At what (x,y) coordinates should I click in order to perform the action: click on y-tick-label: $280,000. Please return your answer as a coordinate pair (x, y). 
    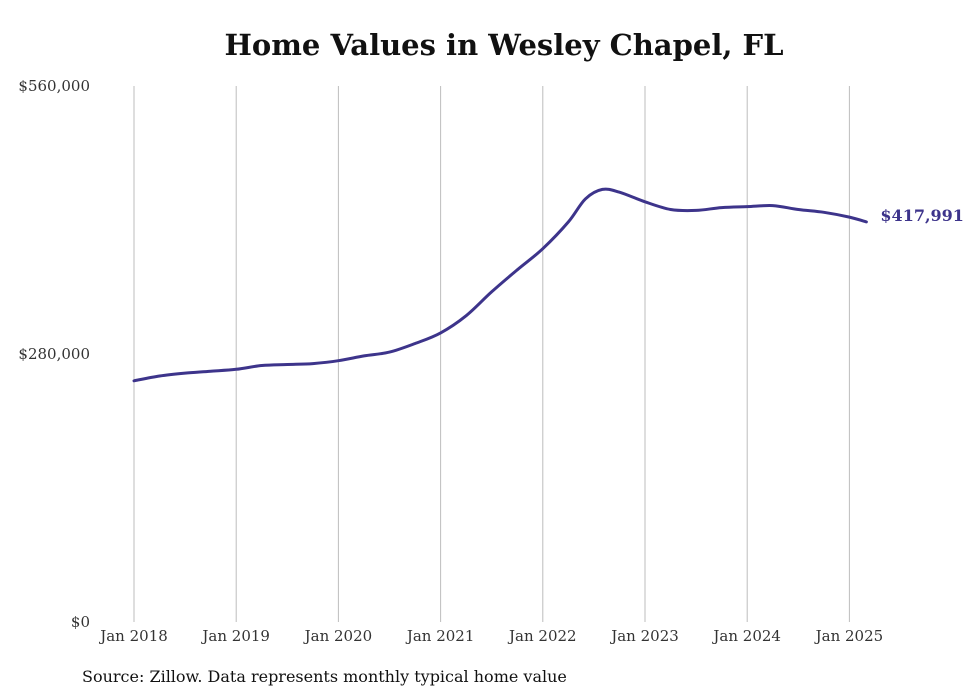
    Looking at the image, I should click on (54, 354).